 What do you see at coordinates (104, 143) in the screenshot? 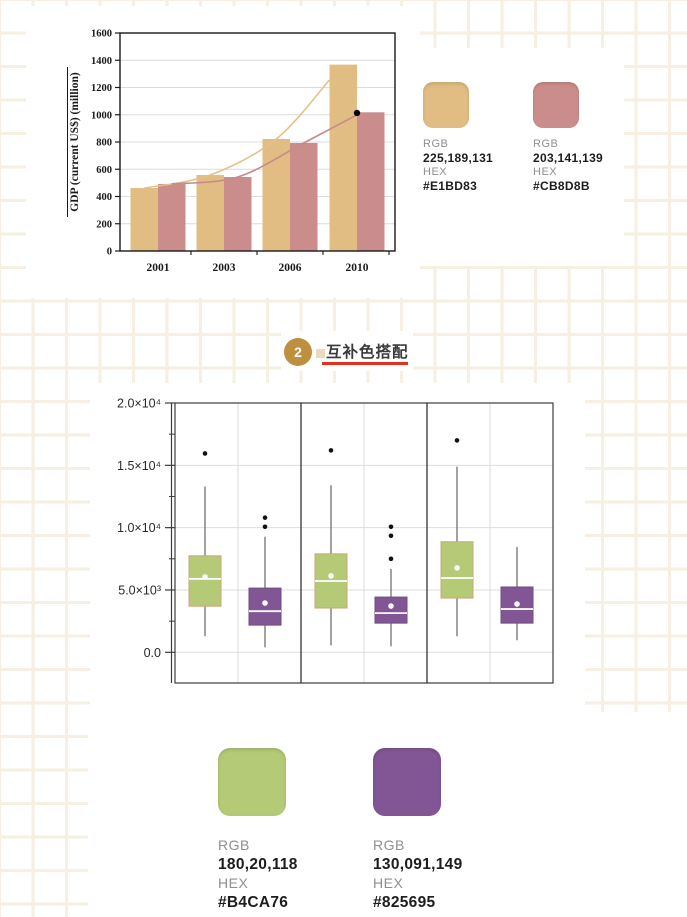
I see `svg-text: 800` at bounding box center [104, 143].